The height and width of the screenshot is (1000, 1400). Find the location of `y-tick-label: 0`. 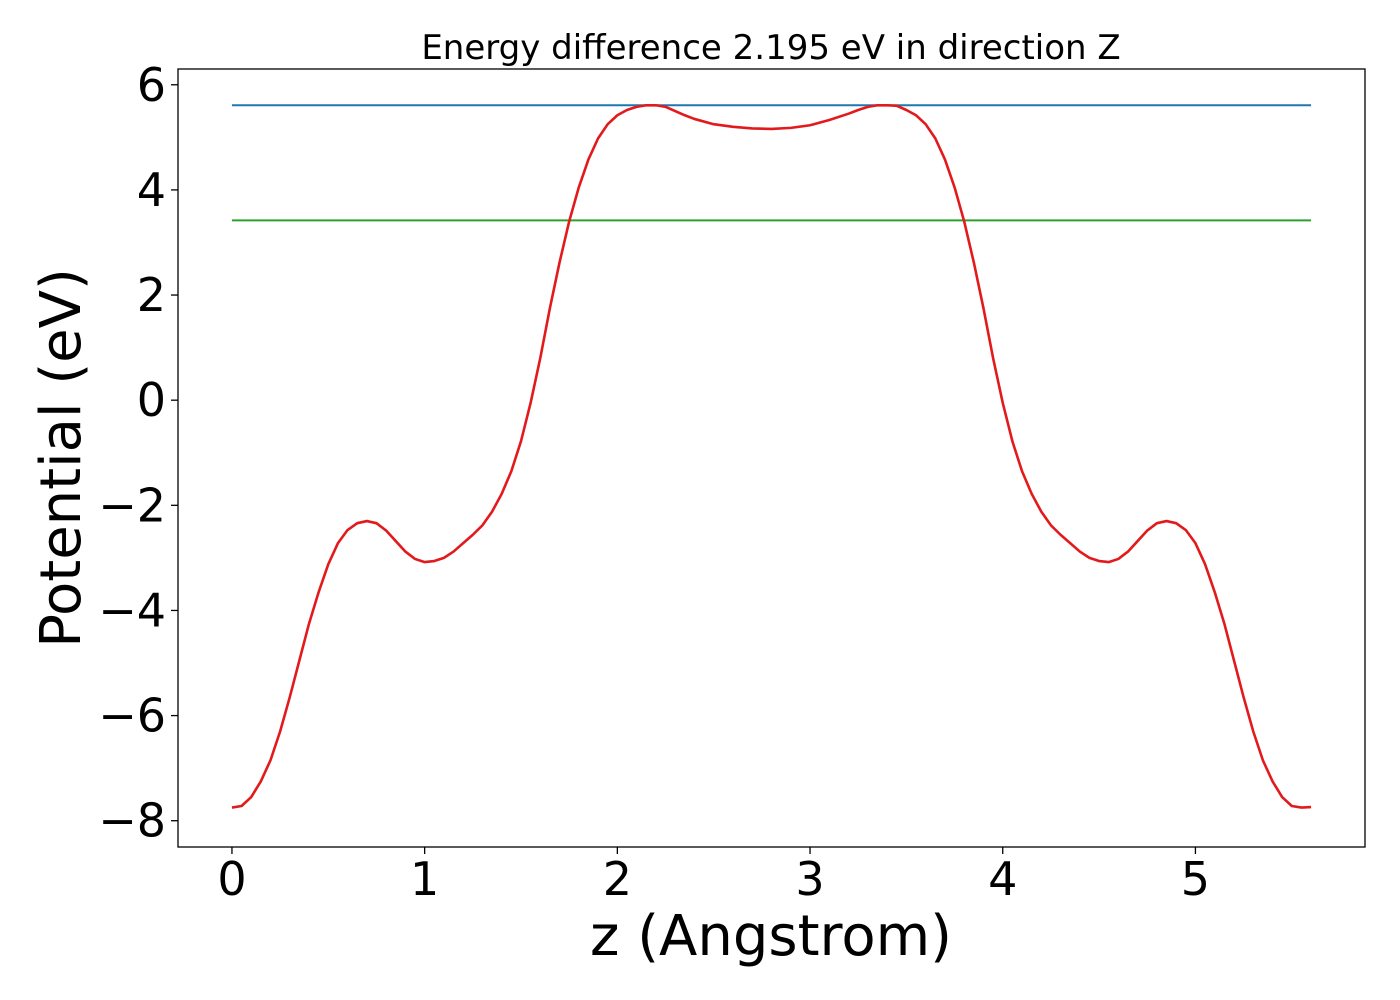

y-tick-label: 0 is located at coordinates (151, 400).